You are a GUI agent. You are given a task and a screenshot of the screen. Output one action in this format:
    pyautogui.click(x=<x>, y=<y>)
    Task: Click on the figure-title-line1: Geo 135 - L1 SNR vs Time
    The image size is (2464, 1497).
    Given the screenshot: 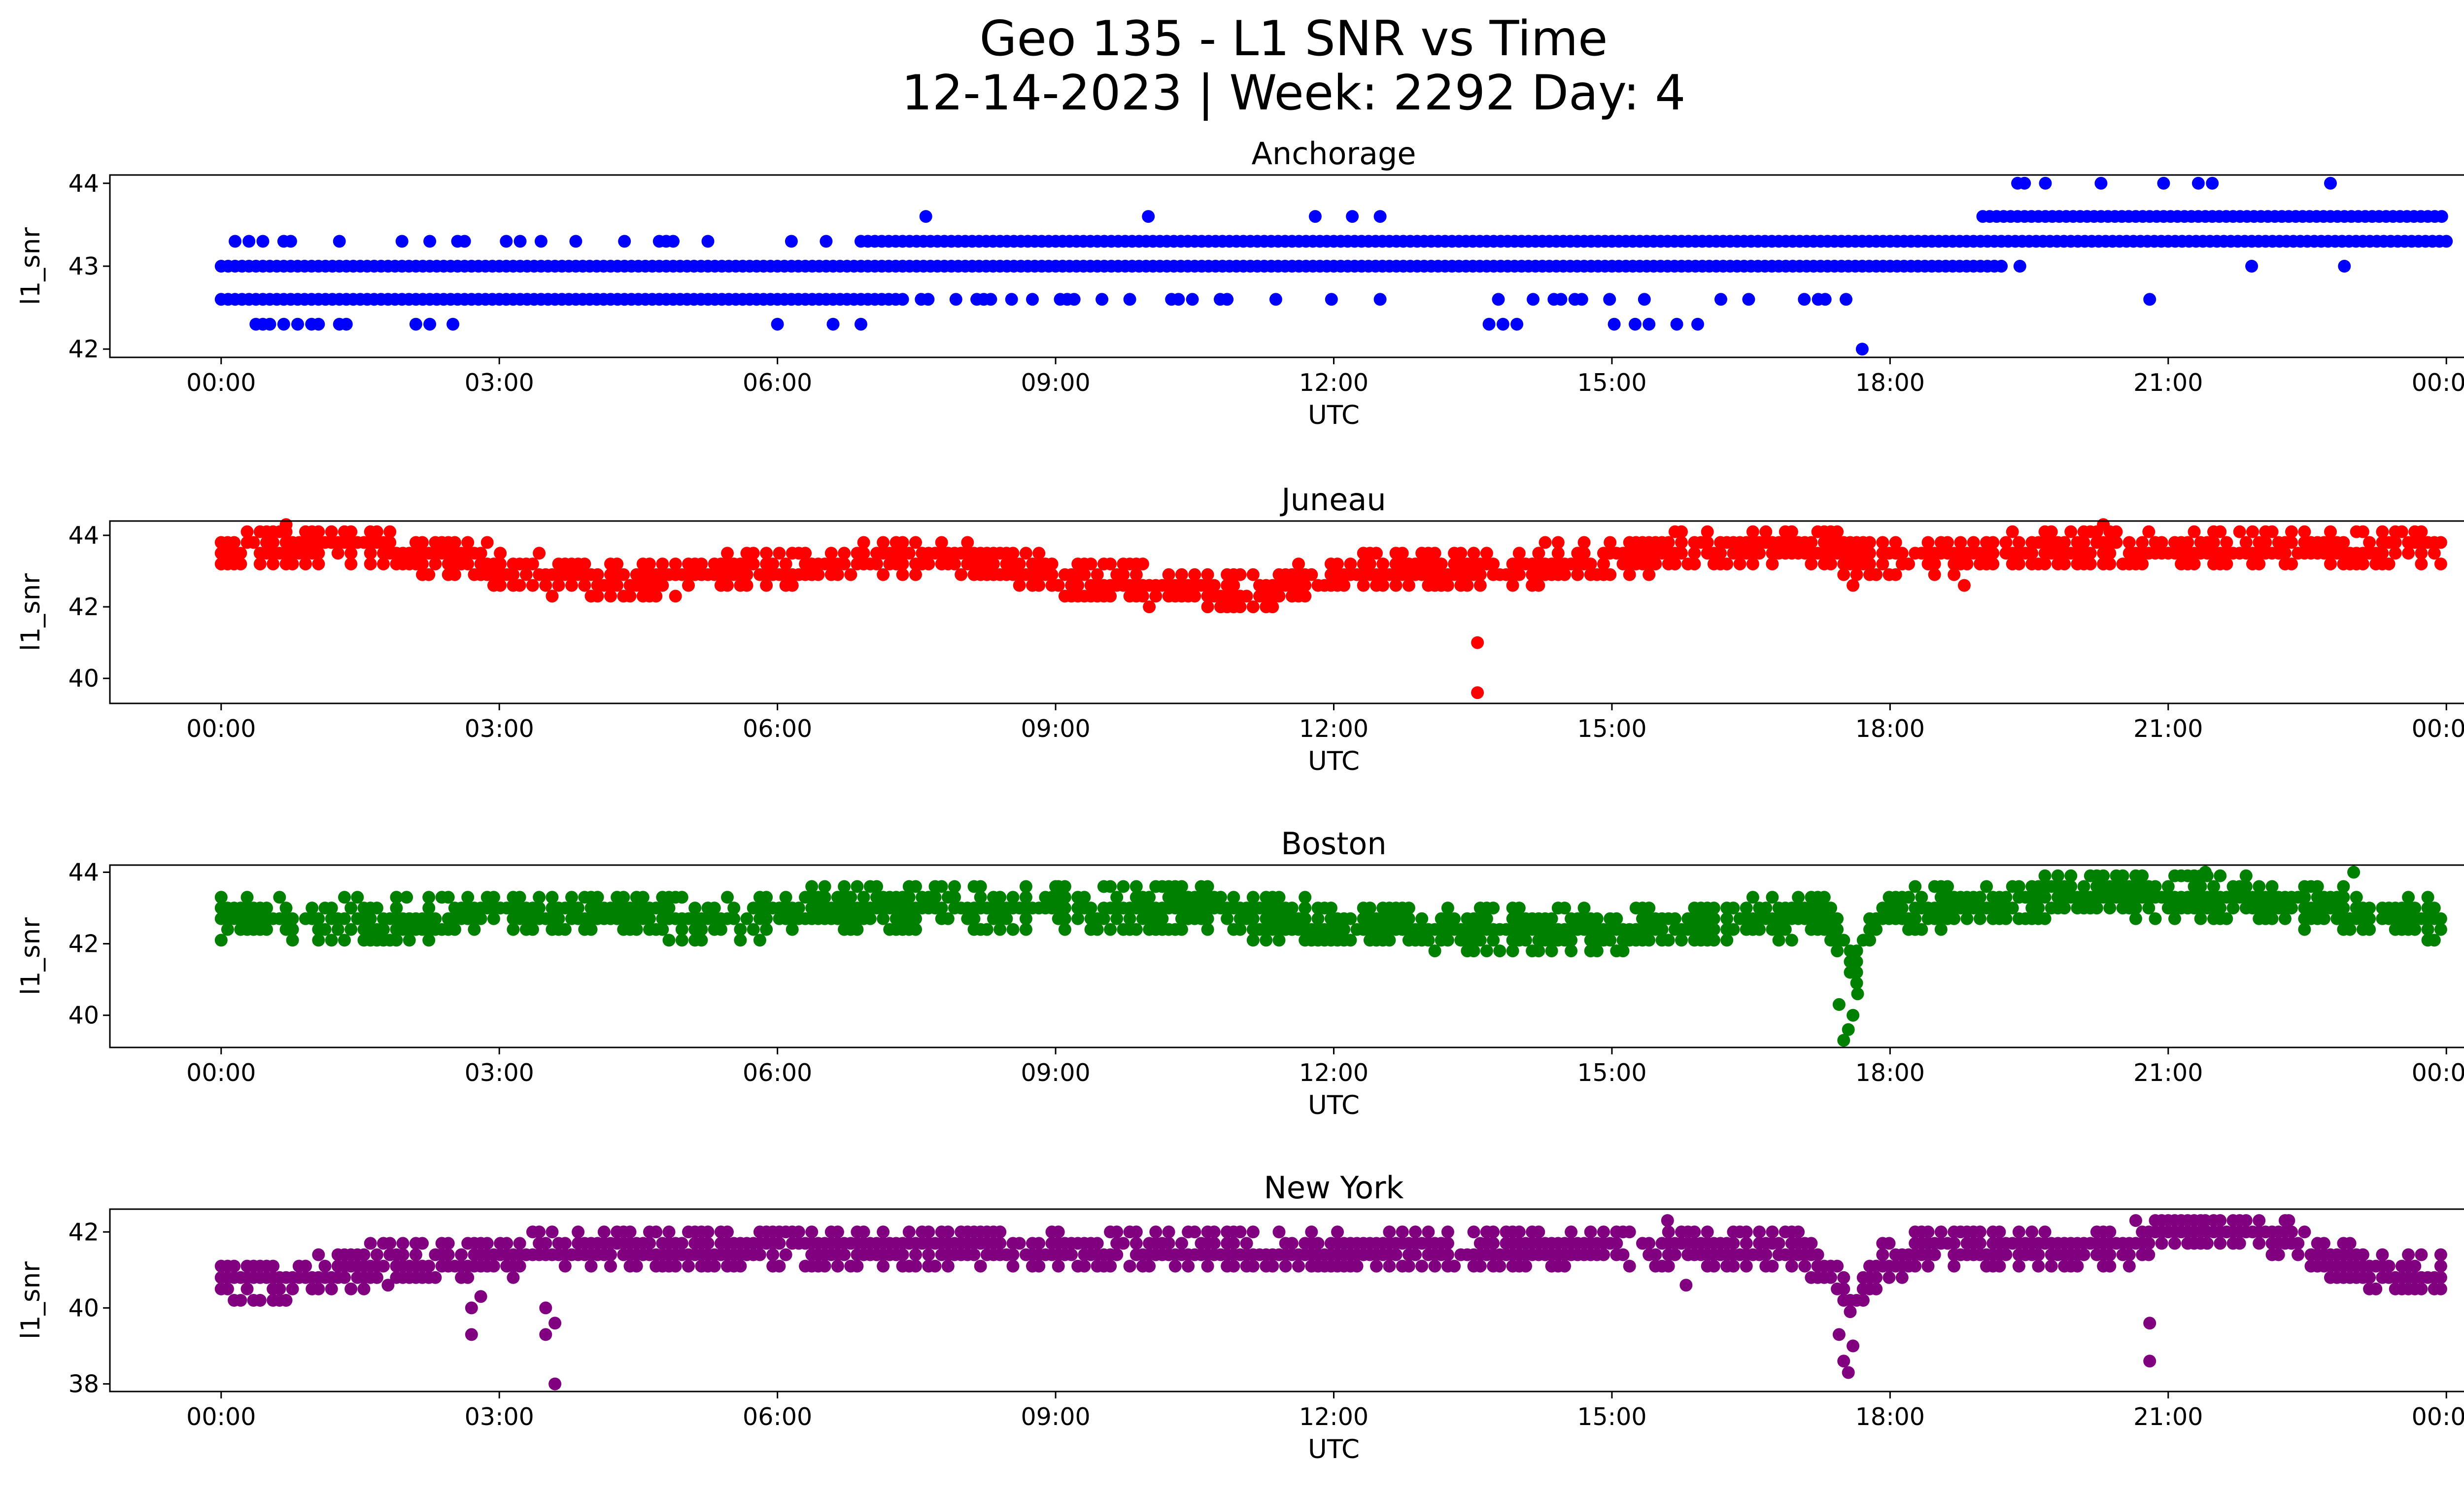 What is the action you would take?
    pyautogui.click(x=1294, y=39)
    